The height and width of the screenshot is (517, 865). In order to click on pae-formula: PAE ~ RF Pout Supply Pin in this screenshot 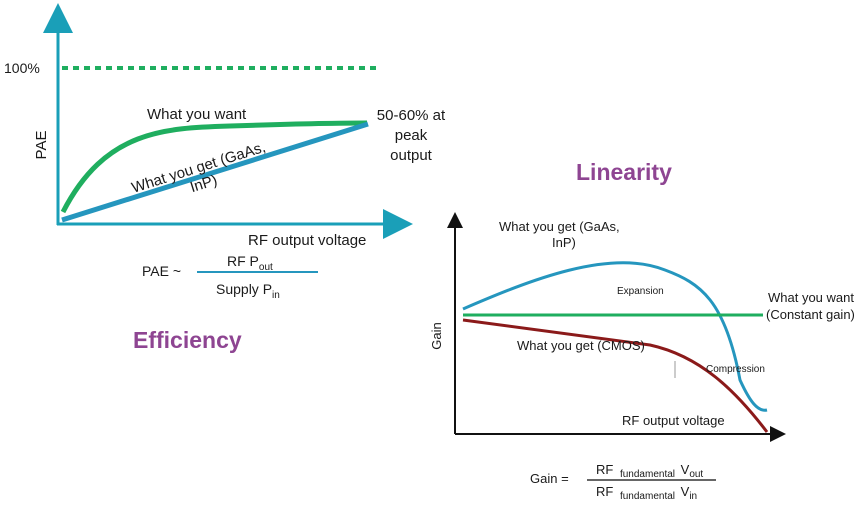, I will do `click(230, 277)`.